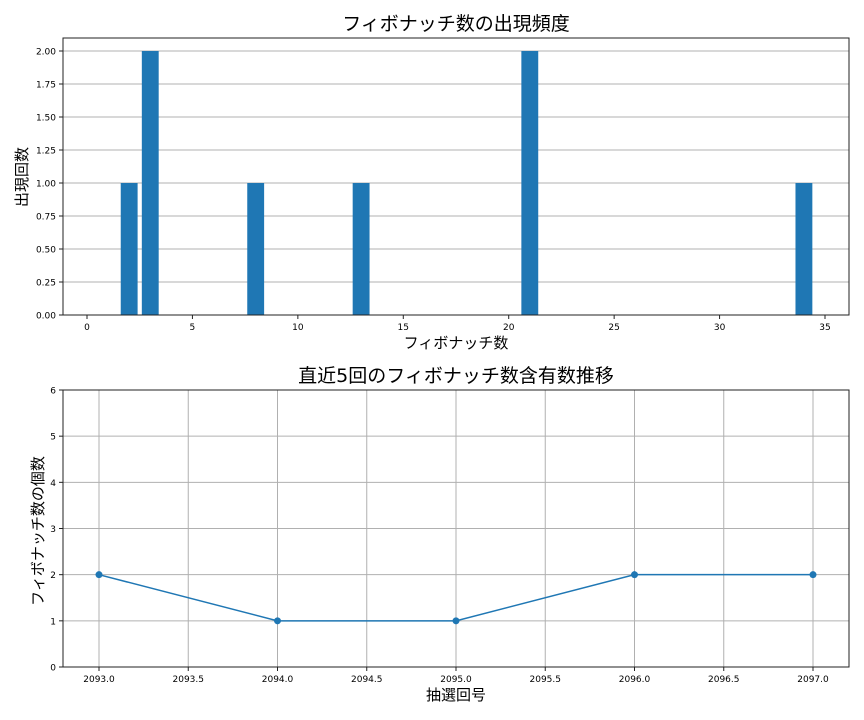 The height and width of the screenshot is (720, 864). I want to click on bar-chart-x-ticks: 0 5 10 15 20 25 30 35, so click(457, 324).